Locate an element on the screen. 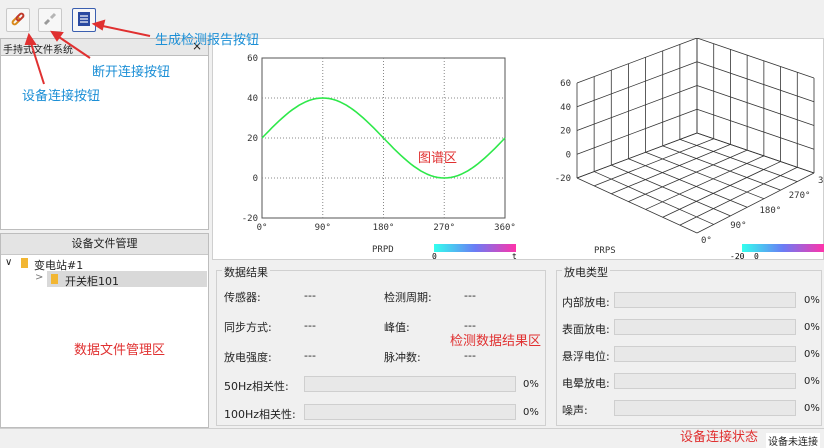  prpd-xtick-label: 180° is located at coordinates (384, 228).